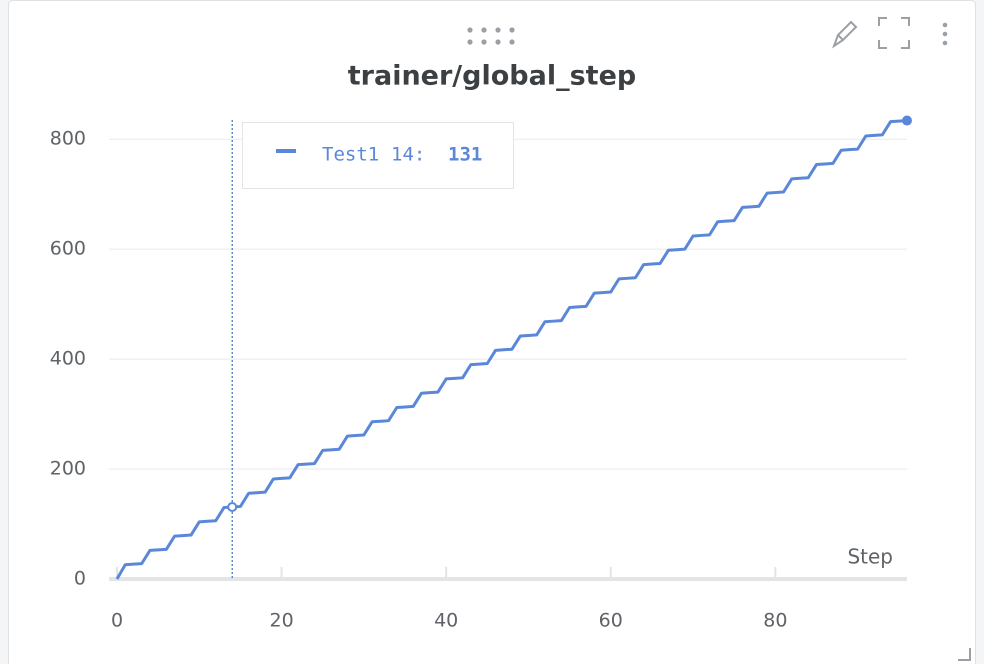 This screenshot has height=664, width=984. Describe the element at coordinates (964, 654) in the screenshot. I see `resize-handle` at that location.